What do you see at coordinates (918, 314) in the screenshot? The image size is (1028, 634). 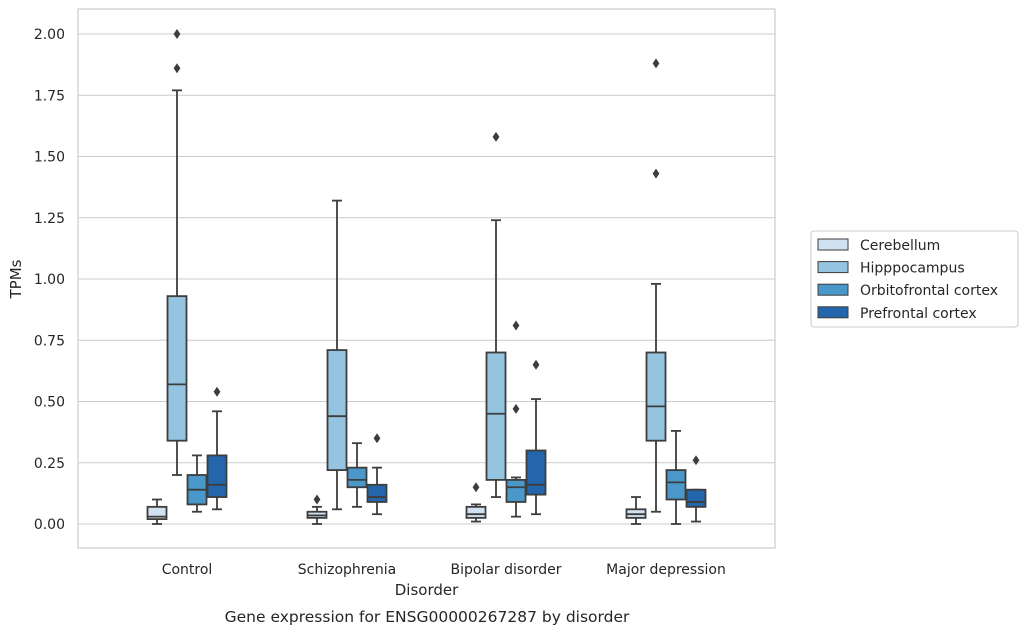 I see `legend-label: Prefrontal cortex` at bounding box center [918, 314].